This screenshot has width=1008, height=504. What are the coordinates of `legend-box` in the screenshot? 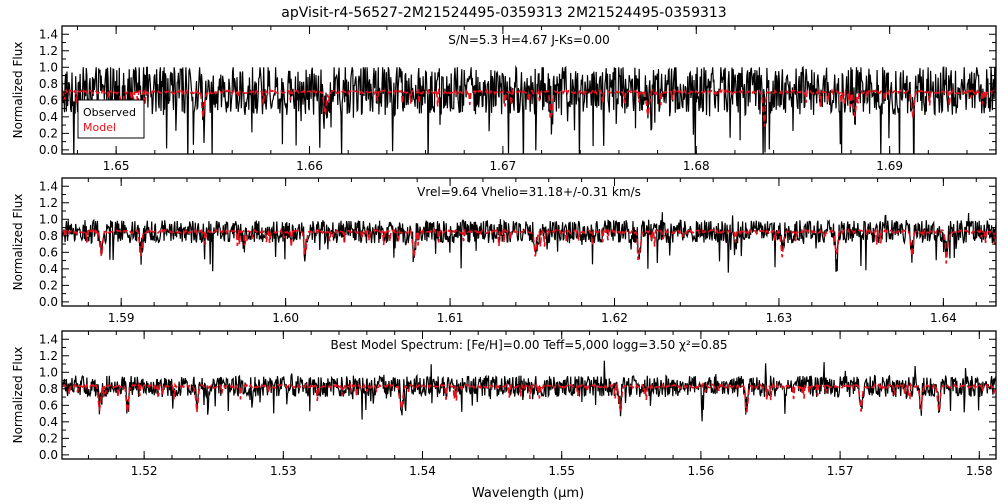 It's located at (111, 119).